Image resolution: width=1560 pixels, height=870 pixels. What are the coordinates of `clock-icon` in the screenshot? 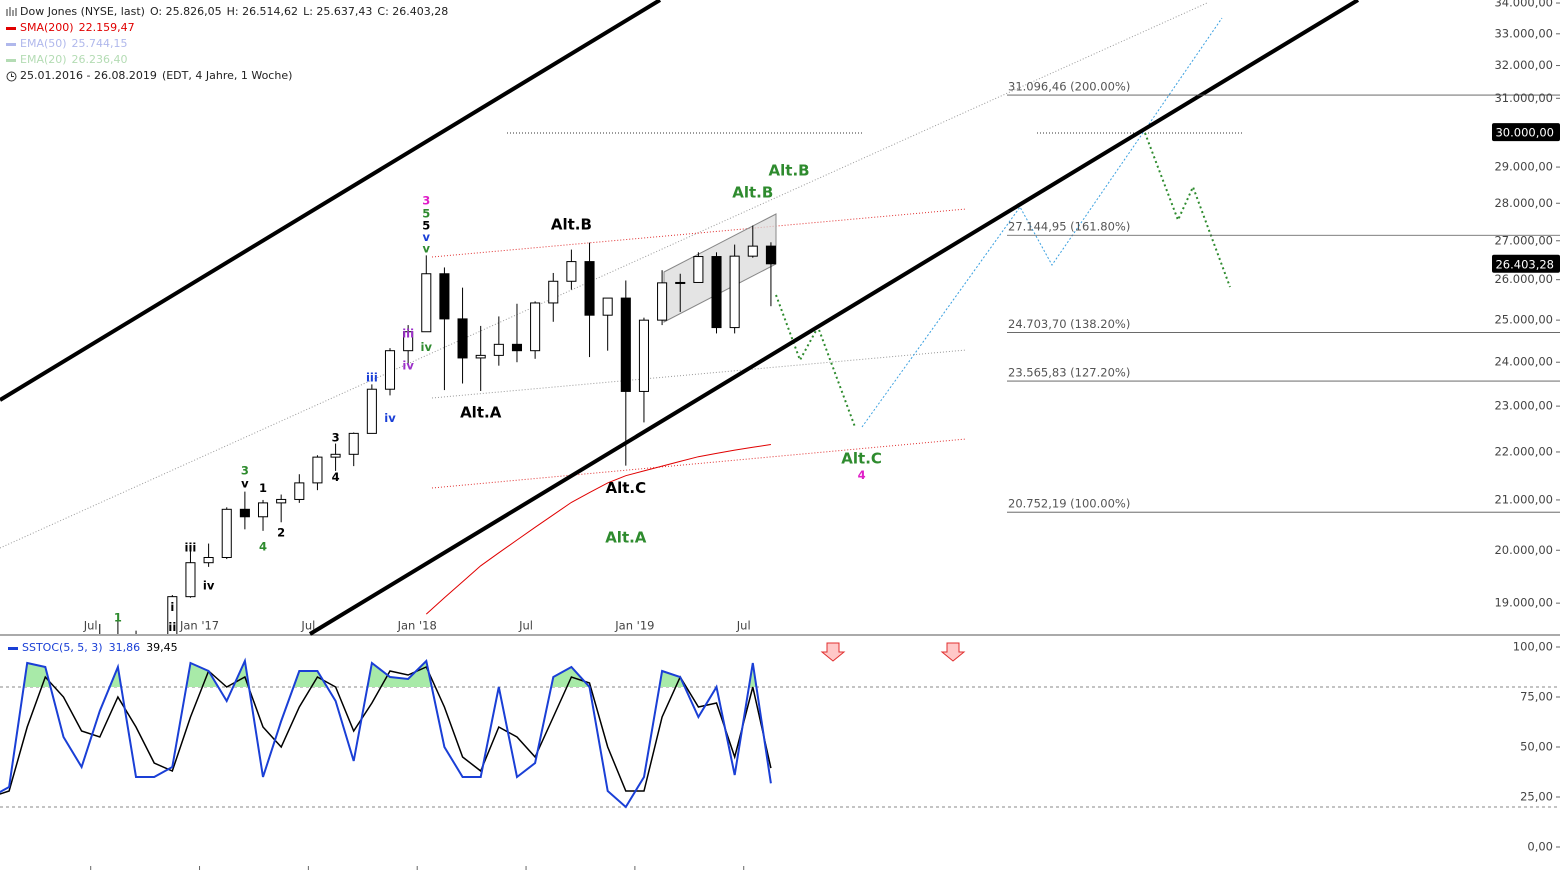 It's located at (11, 76).